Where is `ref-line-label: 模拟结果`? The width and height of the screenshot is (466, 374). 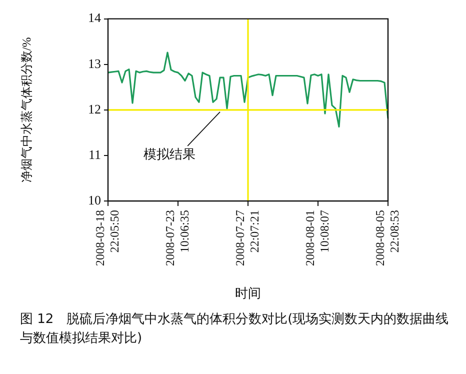 ref-line-label: 模拟结果 is located at coordinates (170, 154).